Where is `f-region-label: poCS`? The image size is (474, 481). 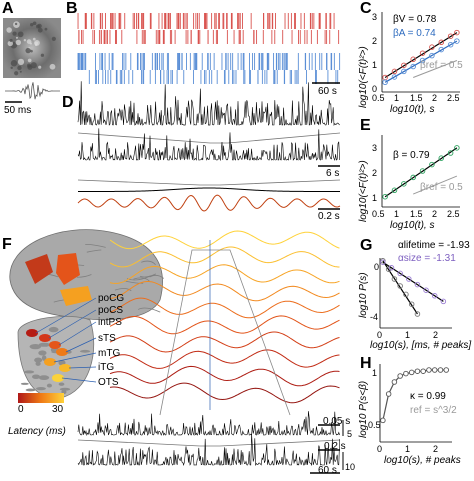 f-region-label: poCS is located at coordinates (111, 310).